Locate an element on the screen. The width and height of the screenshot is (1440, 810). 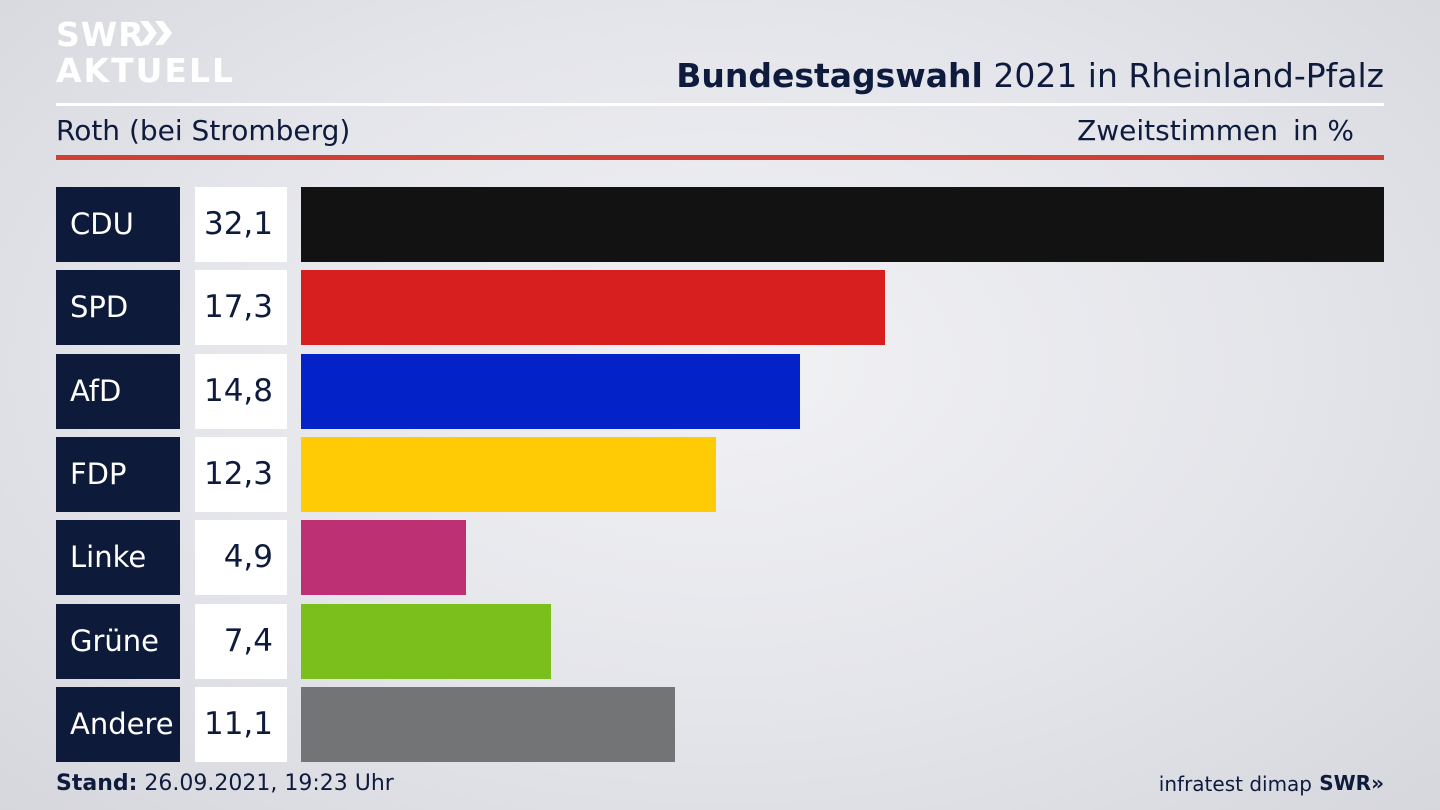
bar-grüne is located at coordinates (426, 641).